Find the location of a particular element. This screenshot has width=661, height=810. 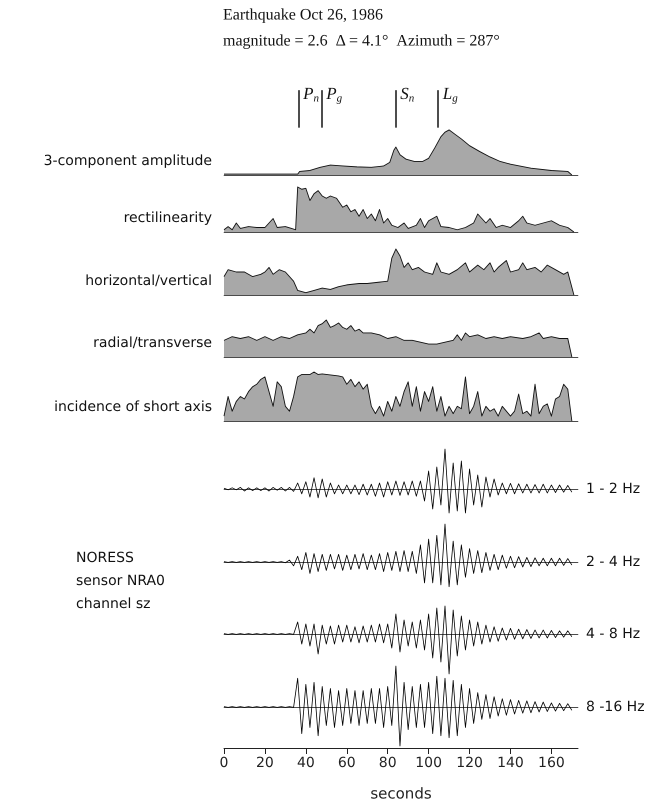

x-tick-label: 40 is located at coordinates (305, 763).